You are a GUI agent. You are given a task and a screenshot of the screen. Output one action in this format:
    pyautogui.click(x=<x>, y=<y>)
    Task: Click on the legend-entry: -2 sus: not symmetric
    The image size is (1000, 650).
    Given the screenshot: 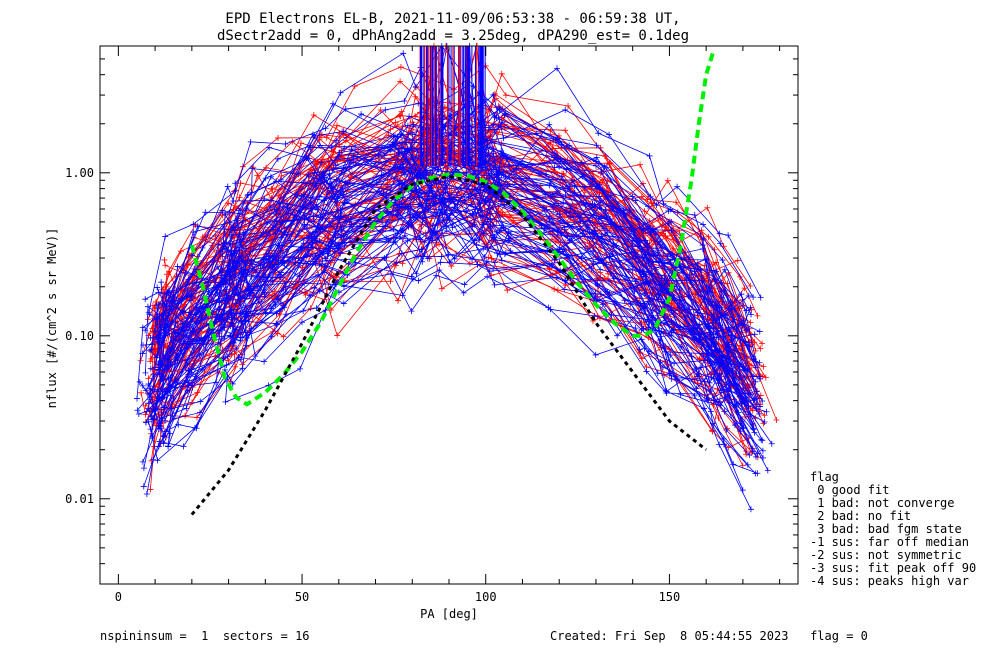 What is the action you would take?
    pyautogui.click(x=886, y=555)
    